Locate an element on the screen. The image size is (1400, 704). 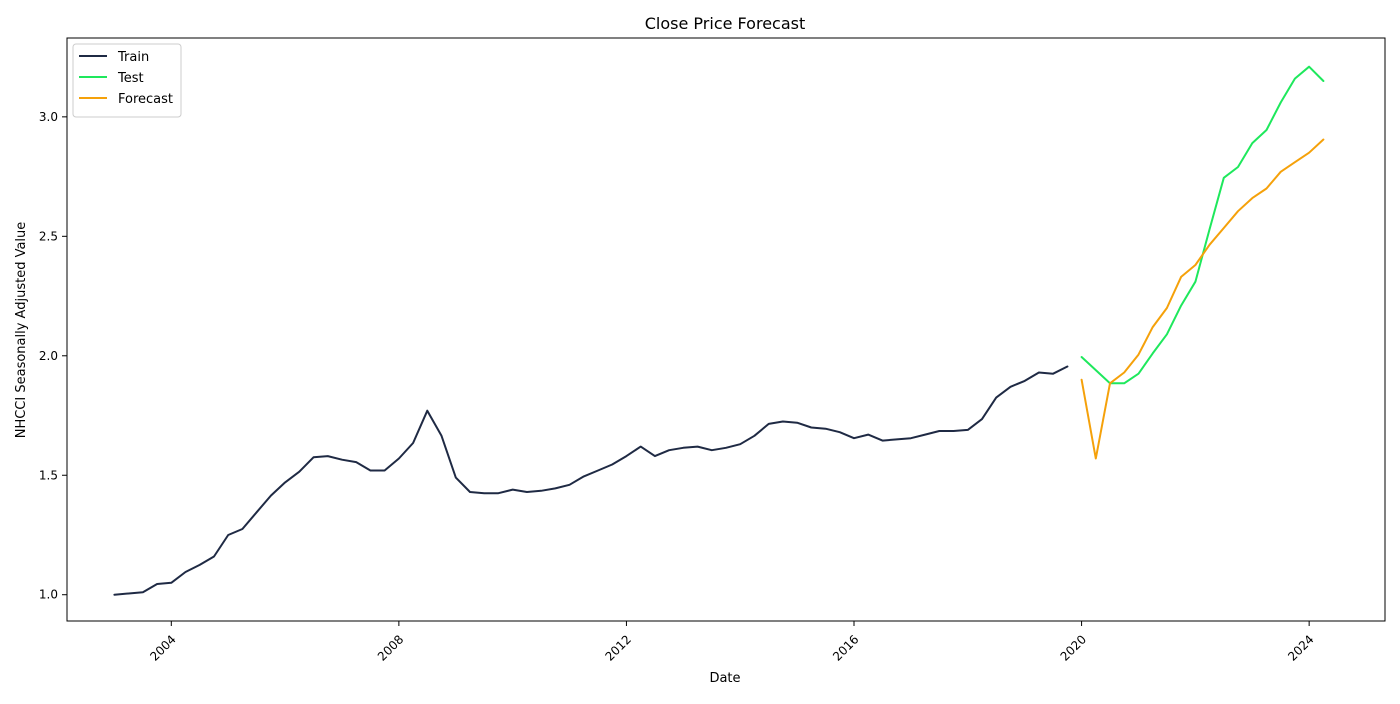
x-tick-label: 2004 is located at coordinates (162, 647).